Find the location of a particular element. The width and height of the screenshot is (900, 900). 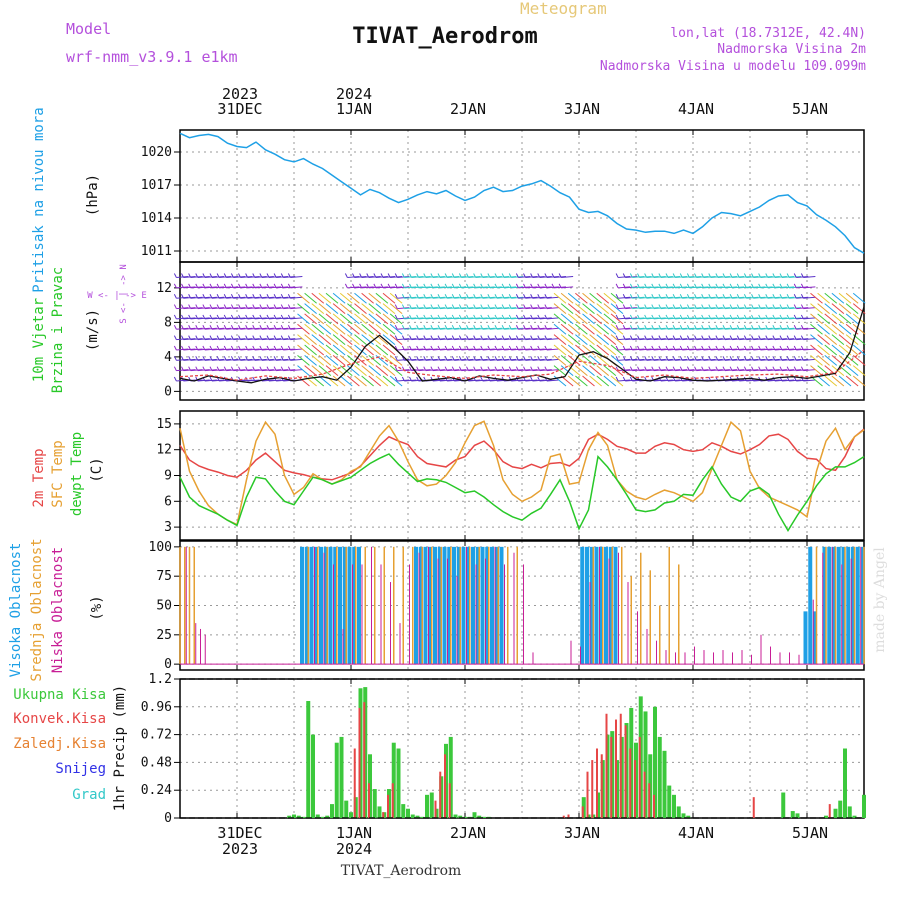

precip-total-bar is located at coordinates (835, 813).